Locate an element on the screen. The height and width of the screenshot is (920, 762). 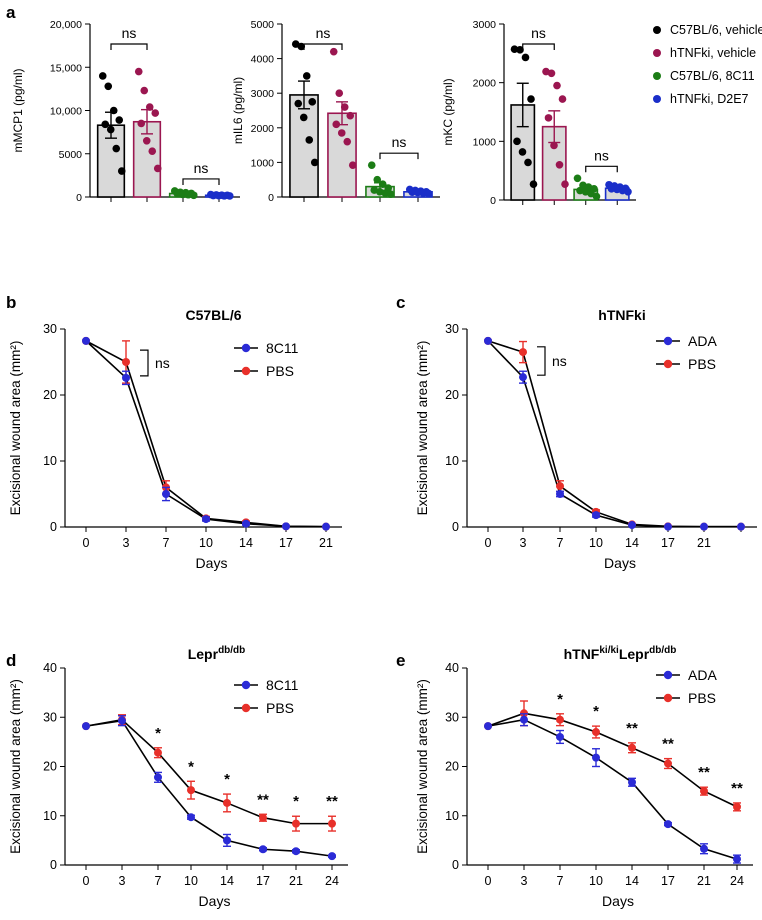
significance-star-d: * is located at coordinates (296, 801).